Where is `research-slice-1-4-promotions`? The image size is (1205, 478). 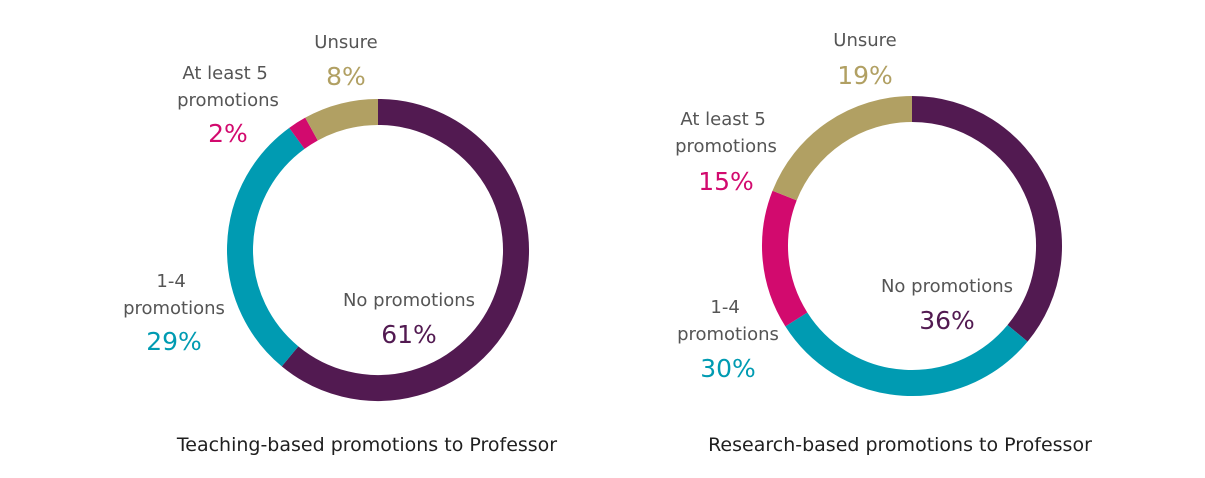 research-slice-1-4-promotions is located at coordinates (906, 354).